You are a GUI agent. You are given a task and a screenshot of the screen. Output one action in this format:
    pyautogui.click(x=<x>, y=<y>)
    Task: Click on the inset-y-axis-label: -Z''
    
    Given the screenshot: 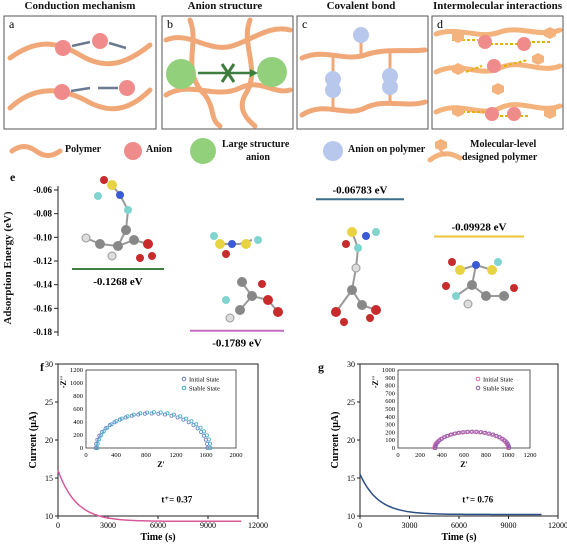 What is the action you would take?
    pyautogui.click(x=63, y=382)
    